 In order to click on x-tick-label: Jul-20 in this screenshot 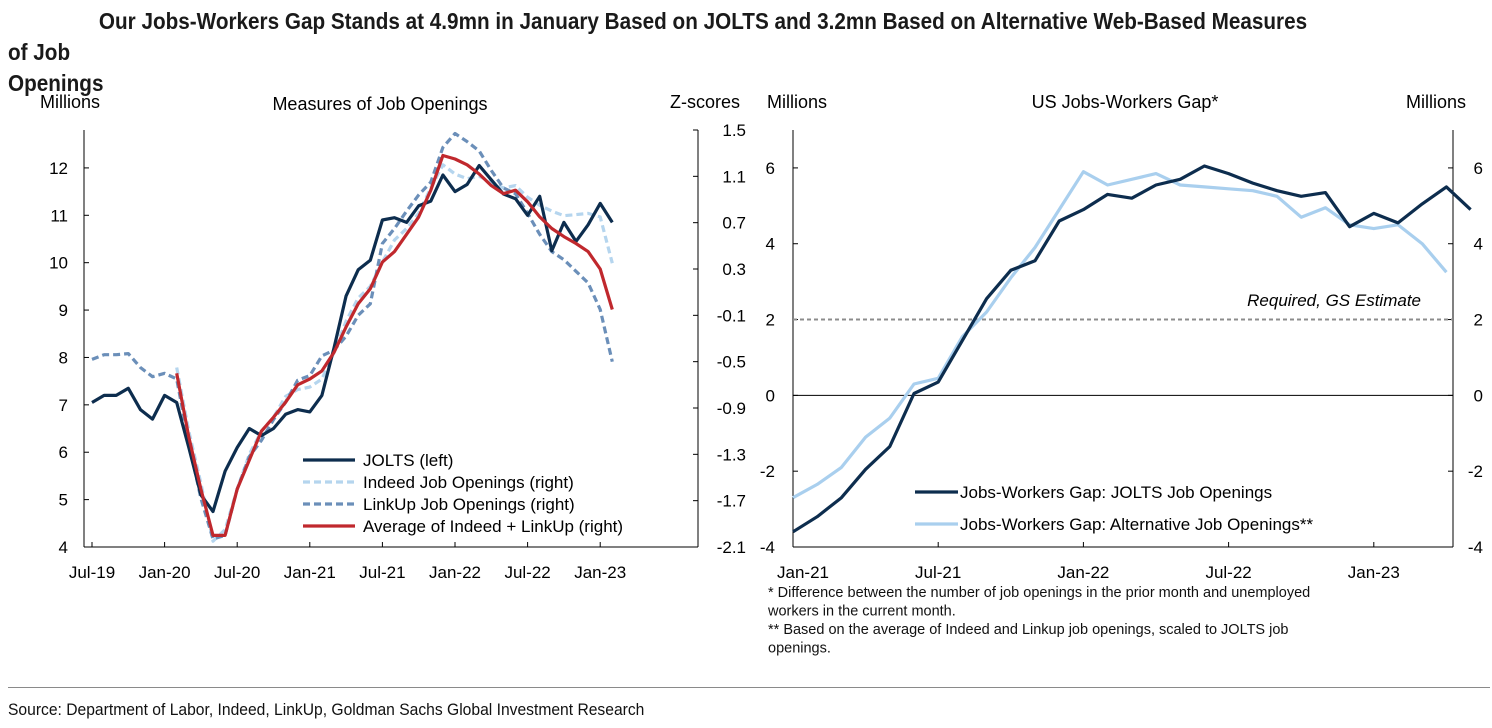, I will do `click(237, 572)`.